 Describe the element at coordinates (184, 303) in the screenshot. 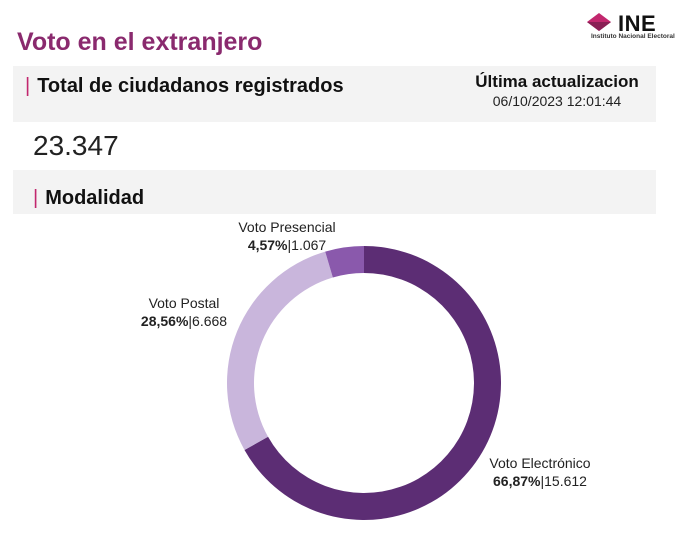

I see `slice-label-name-1: Voto Postal` at that location.